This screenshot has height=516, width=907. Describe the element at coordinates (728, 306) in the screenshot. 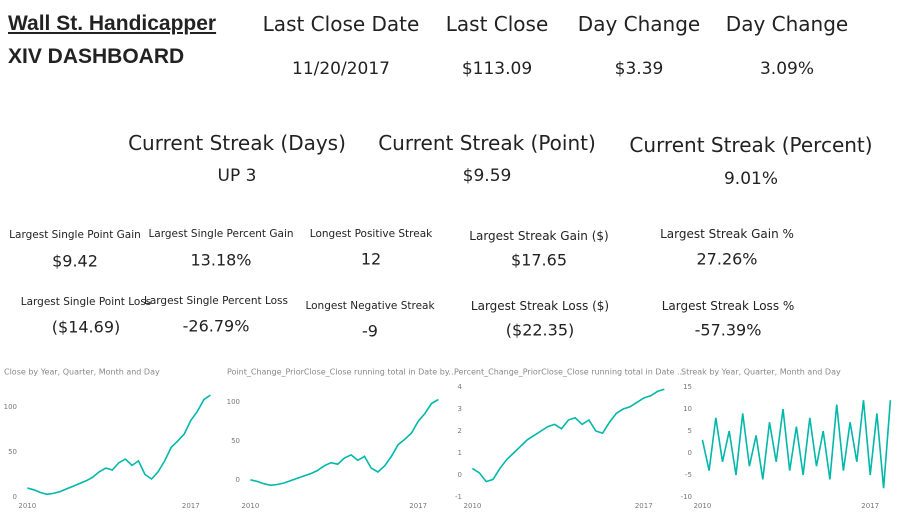

I see `stat-label: Largest Streak Loss %` at that location.